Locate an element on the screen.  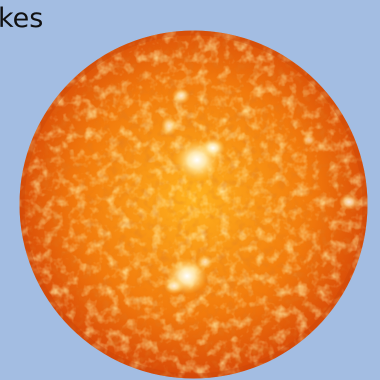
active-region-upper is located at coordinates (193, 134).